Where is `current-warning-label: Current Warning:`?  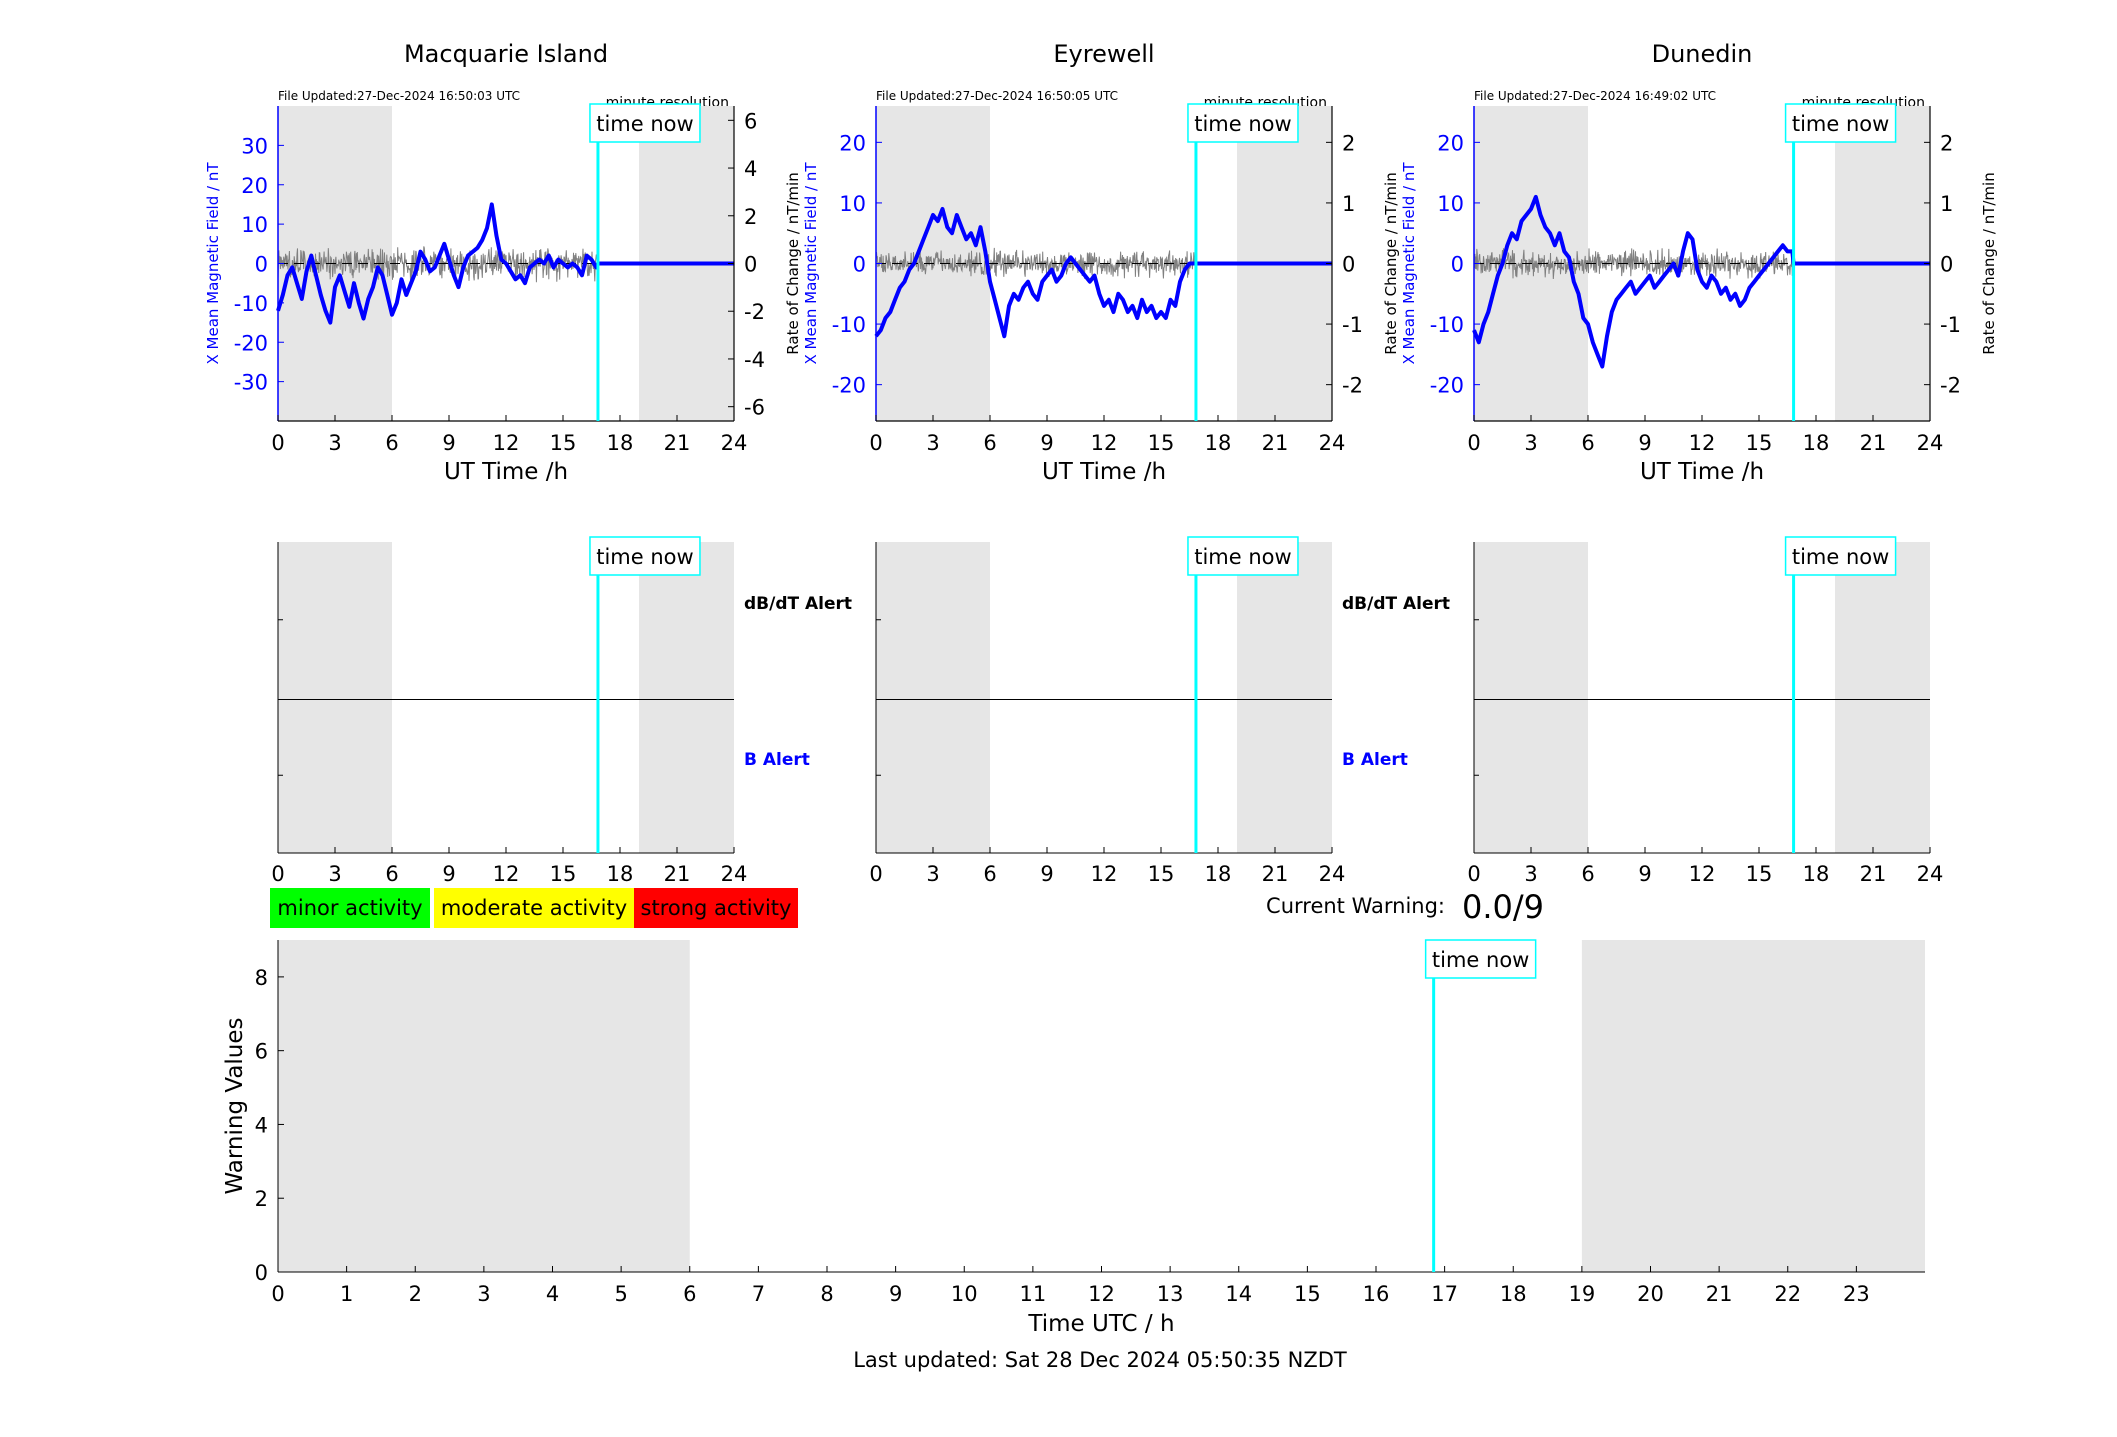
current-warning-label: Current Warning: is located at coordinates (1355, 906).